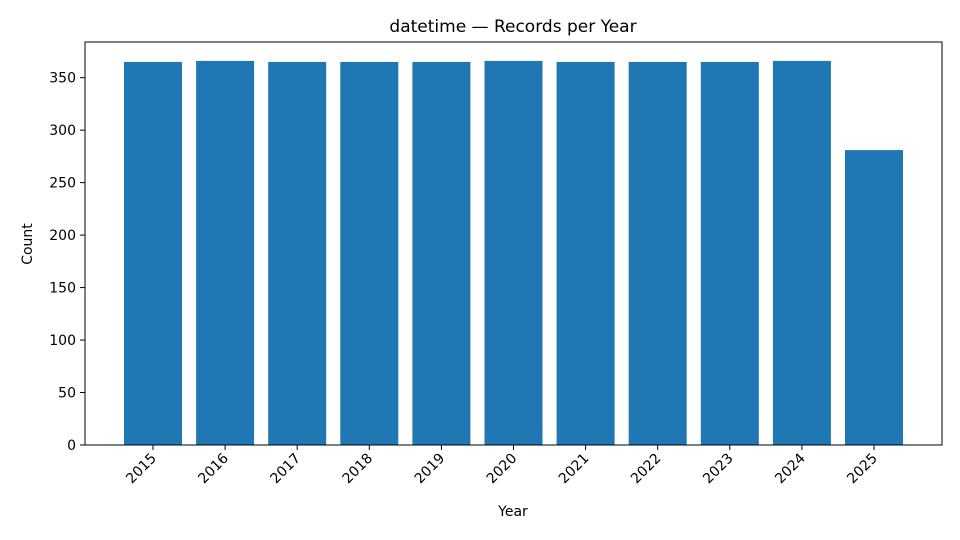 Image resolution: width=960 pixels, height=540 pixels. Describe the element at coordinates (71, 446) in the screenshot. I see `y-tick-label-0: 0` at that location.